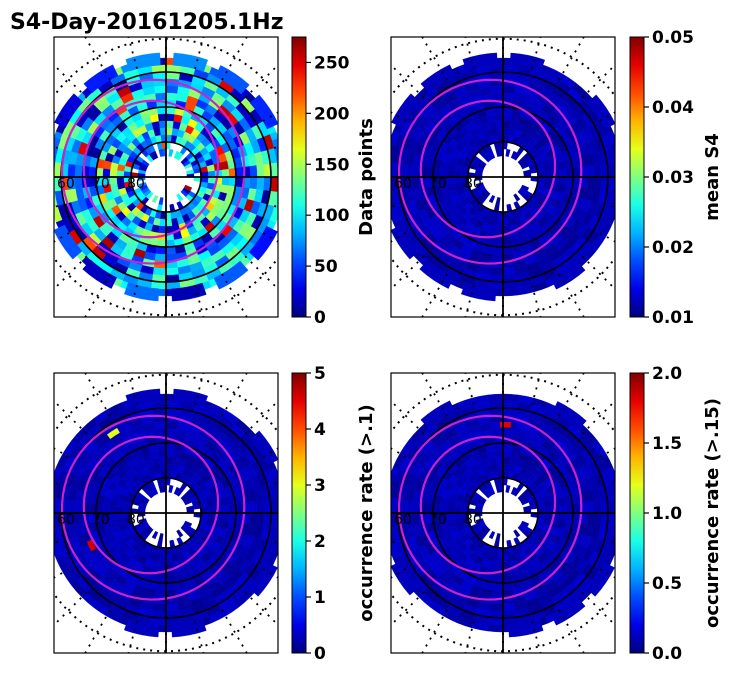 The height and width of the screenshot is (674, 731). What do you see at coordinates (166, 177) in the screenshot?
I see `polar-plot: 60 70 80` at bounding box center [166, 177].